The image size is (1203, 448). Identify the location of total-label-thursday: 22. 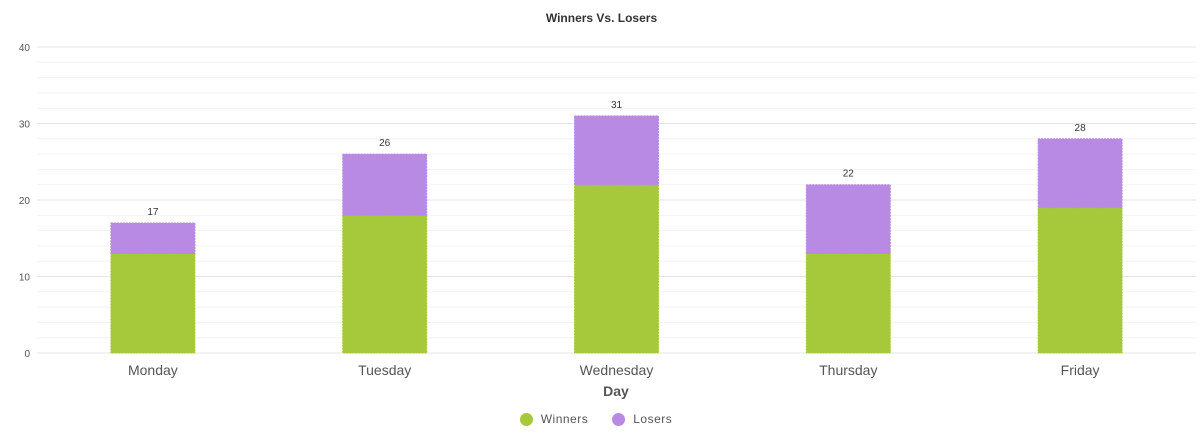
(849, 174).